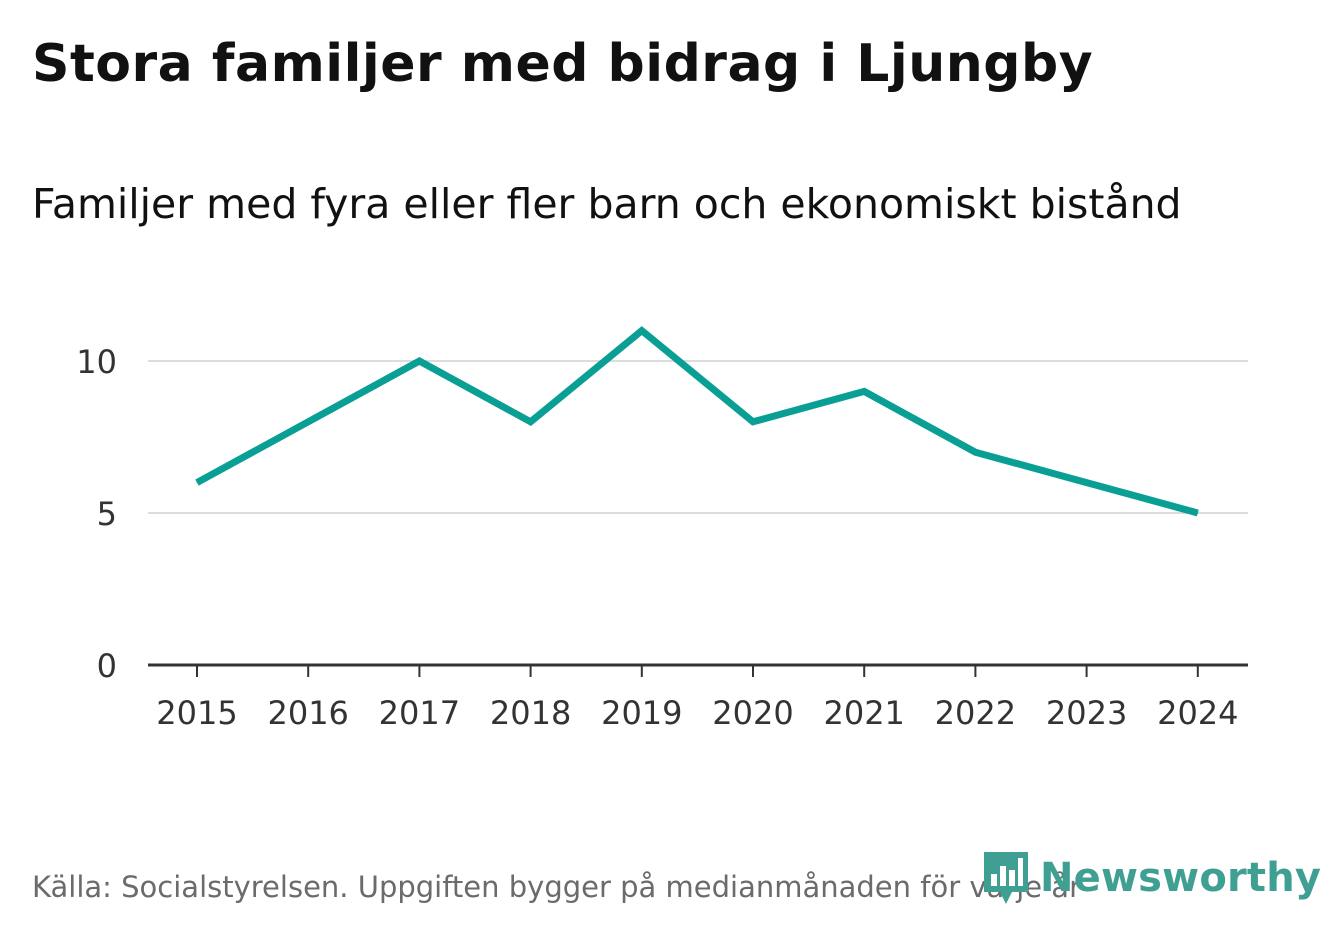 The height and width of the screenshot is (939, 1322). Describe the element at coordinates (698, 437) in the screenshot. I see `grid-layer` at that location.